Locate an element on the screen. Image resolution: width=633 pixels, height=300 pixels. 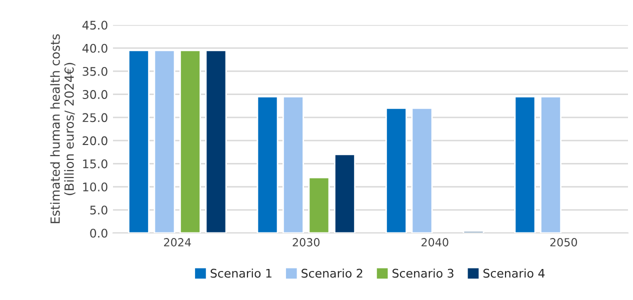
y-tick-label: 40.0 is located at coordinates (95, 48).